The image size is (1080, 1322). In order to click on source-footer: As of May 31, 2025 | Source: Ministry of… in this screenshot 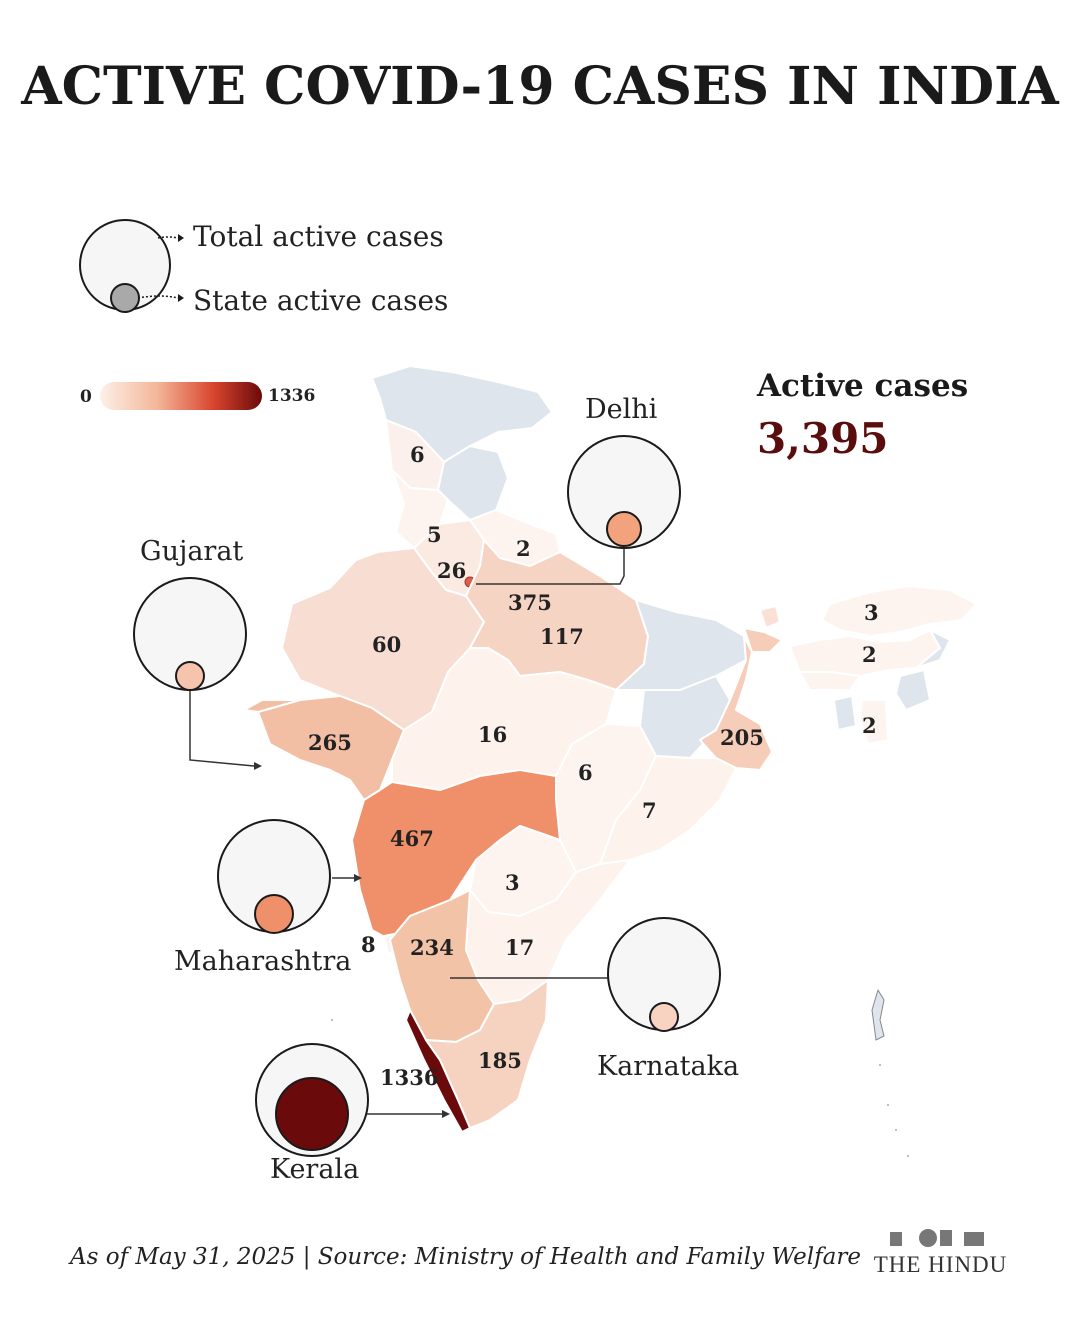, I will do `click(465, 1257)`.